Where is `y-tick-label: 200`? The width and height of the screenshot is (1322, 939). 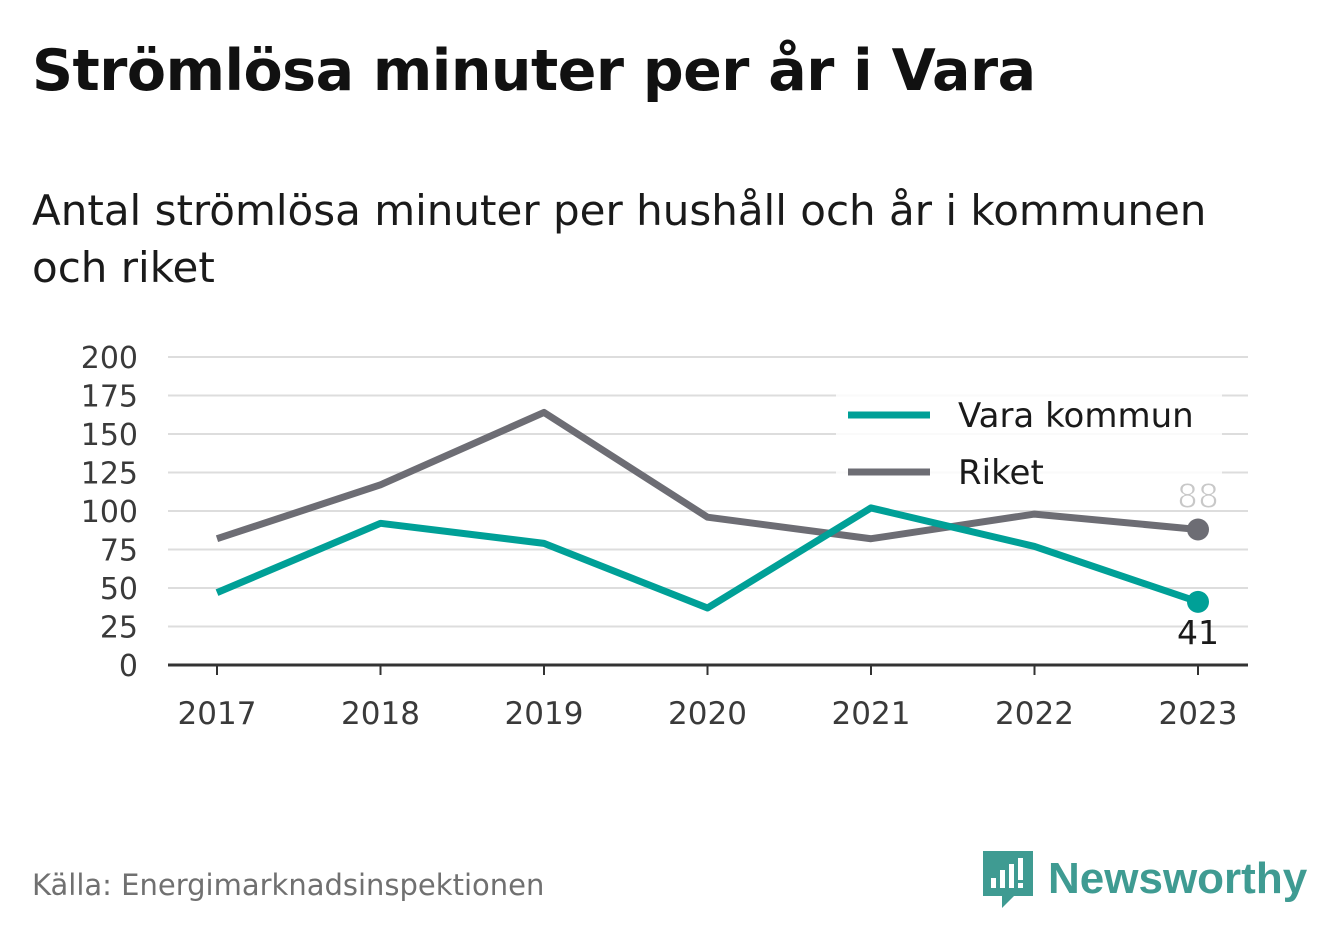
y-tick-label: 200 is located at coordinates (109, 358).